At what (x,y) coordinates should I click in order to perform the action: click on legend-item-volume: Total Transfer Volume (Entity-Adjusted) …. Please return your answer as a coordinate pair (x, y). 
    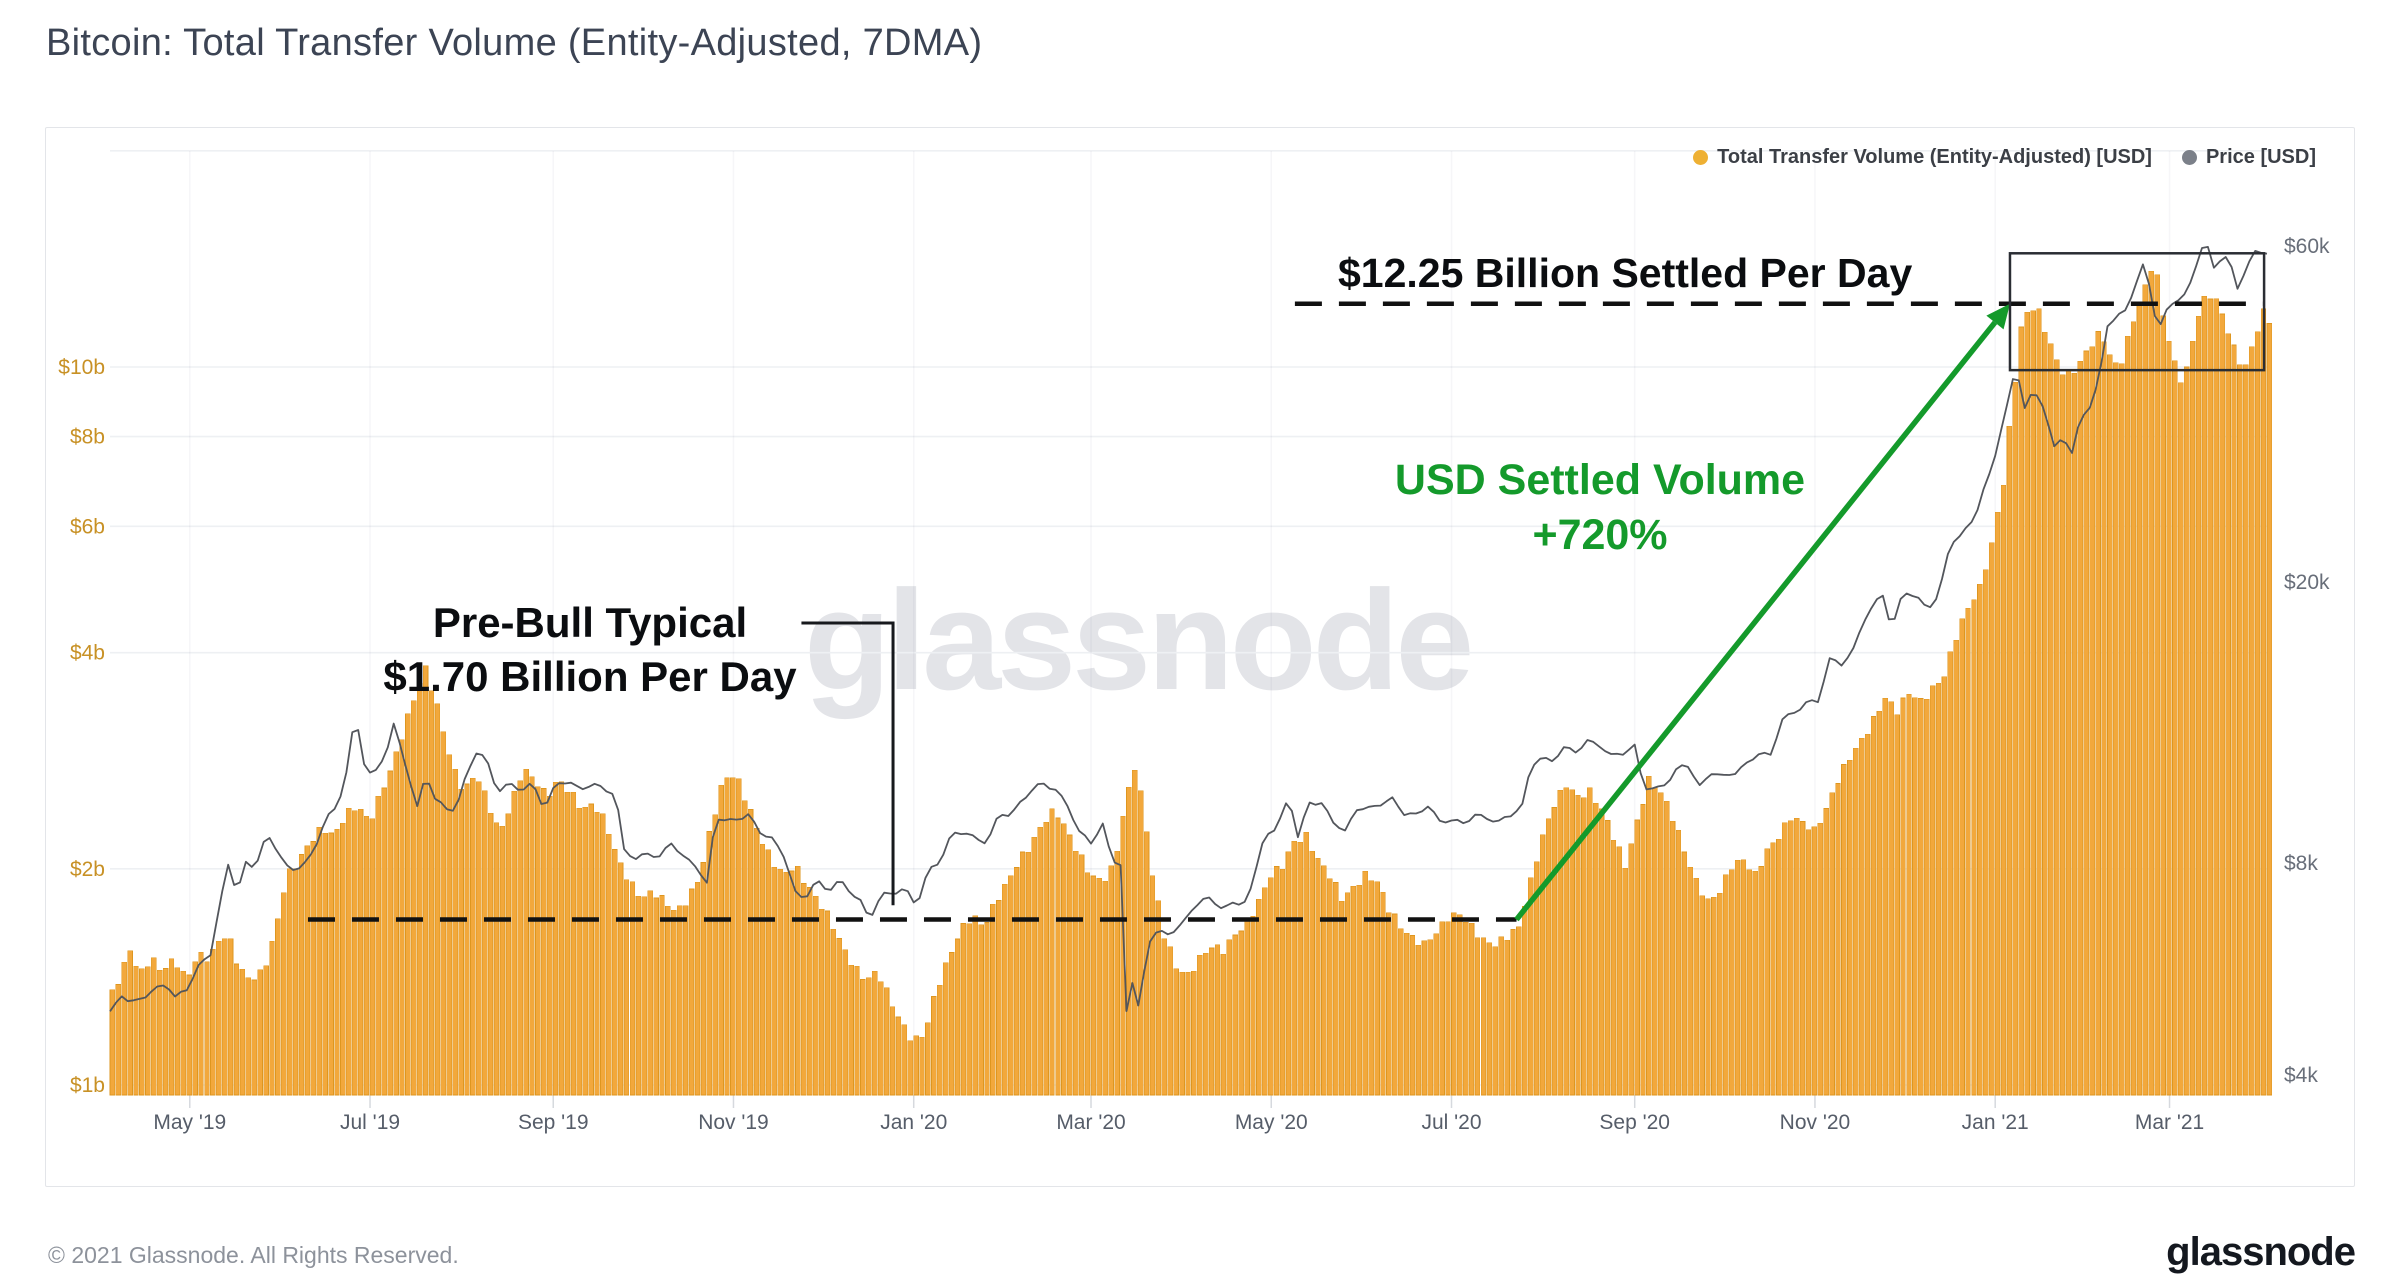
    Looking at the image, I should click on (1922, 157).